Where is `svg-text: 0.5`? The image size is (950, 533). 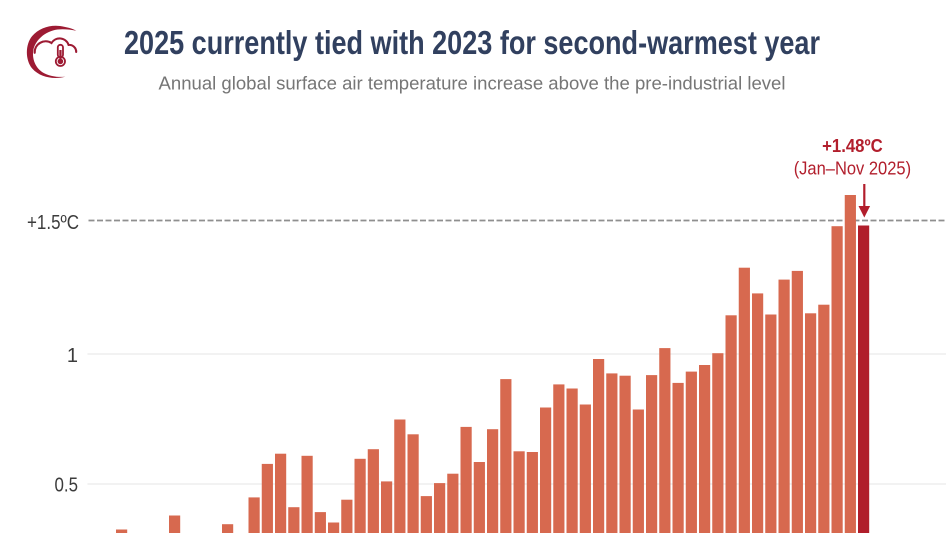 svg-text: 0.5 is located at coordinates (67, 486).